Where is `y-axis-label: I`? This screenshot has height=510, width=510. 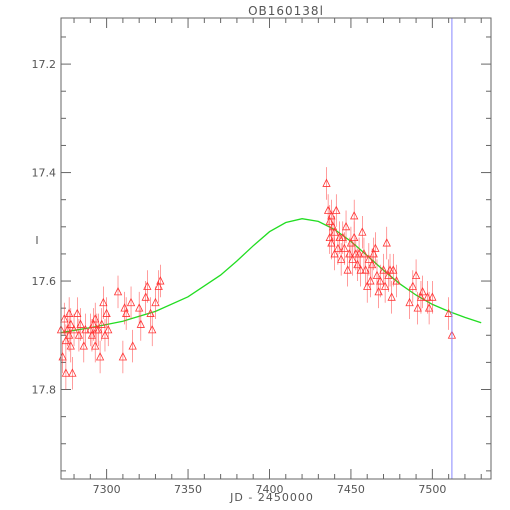 y-axis-label: I is located at coordinates (36, 240).